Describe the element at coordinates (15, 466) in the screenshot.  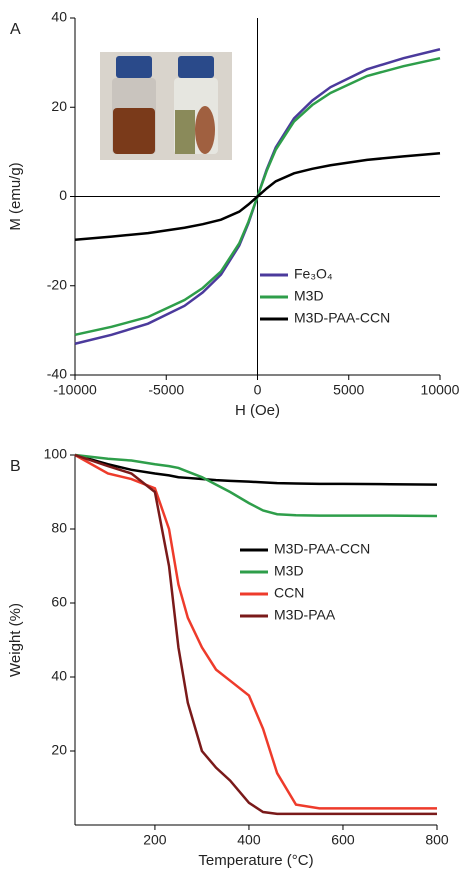
I see `panel-label: B` at that location.